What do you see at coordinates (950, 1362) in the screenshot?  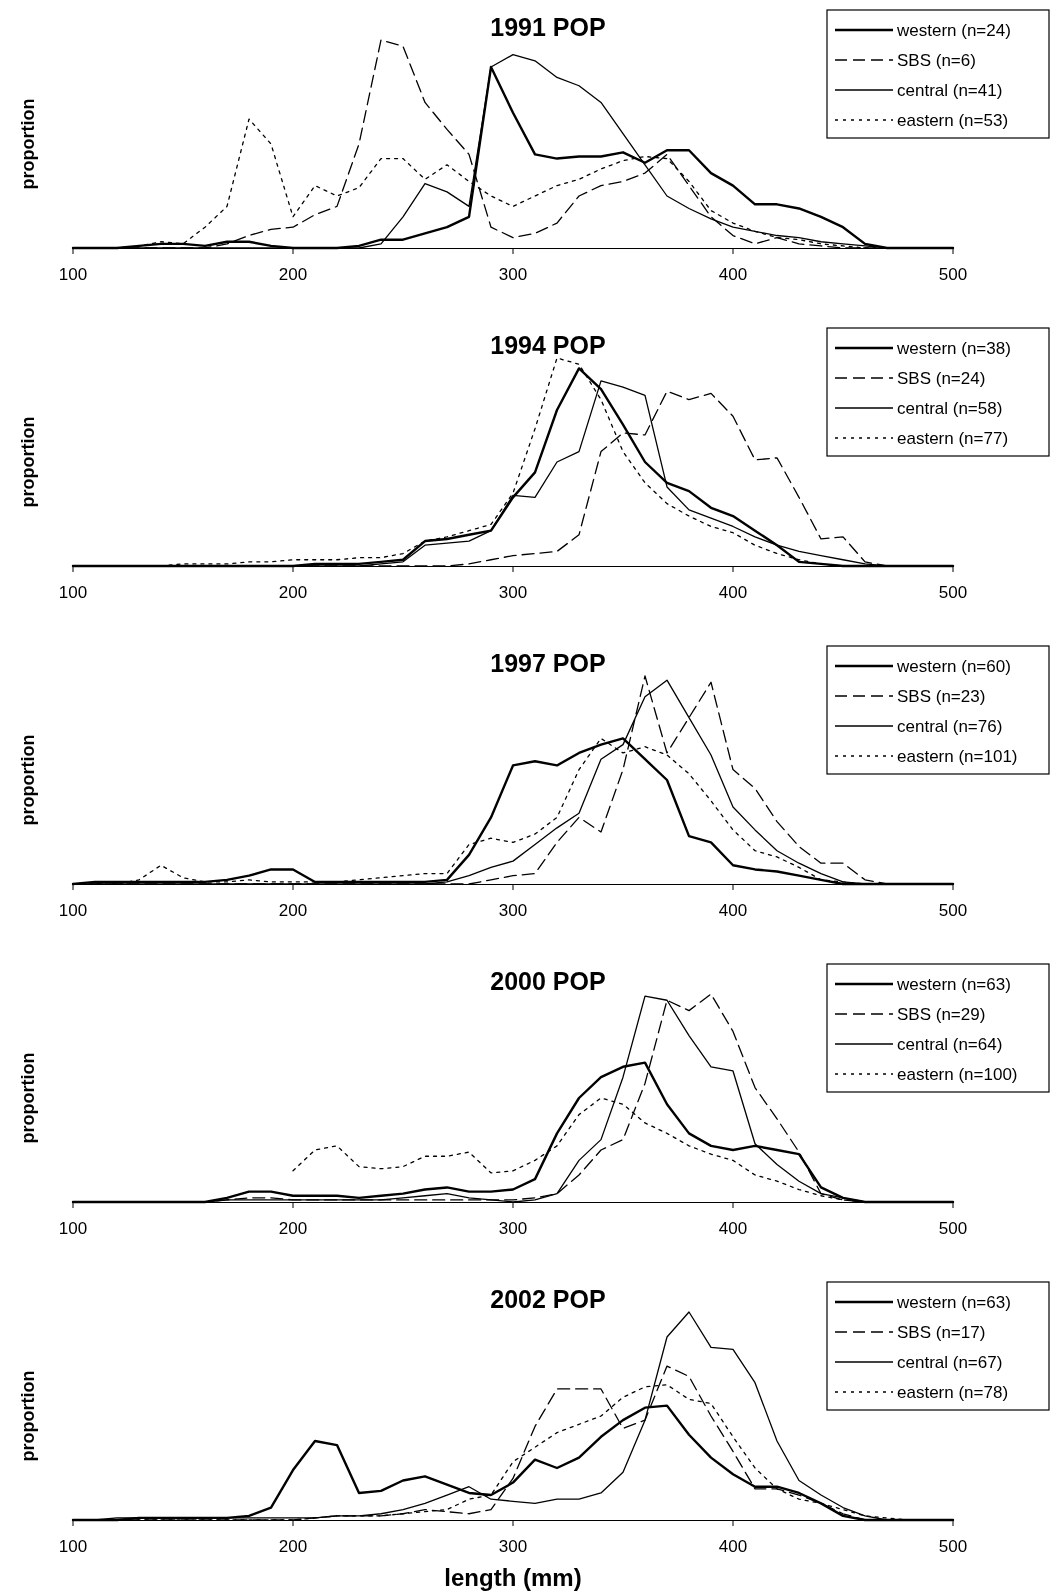 I see `legend-label: central (n=67)` at bounding box center [950, 1362].